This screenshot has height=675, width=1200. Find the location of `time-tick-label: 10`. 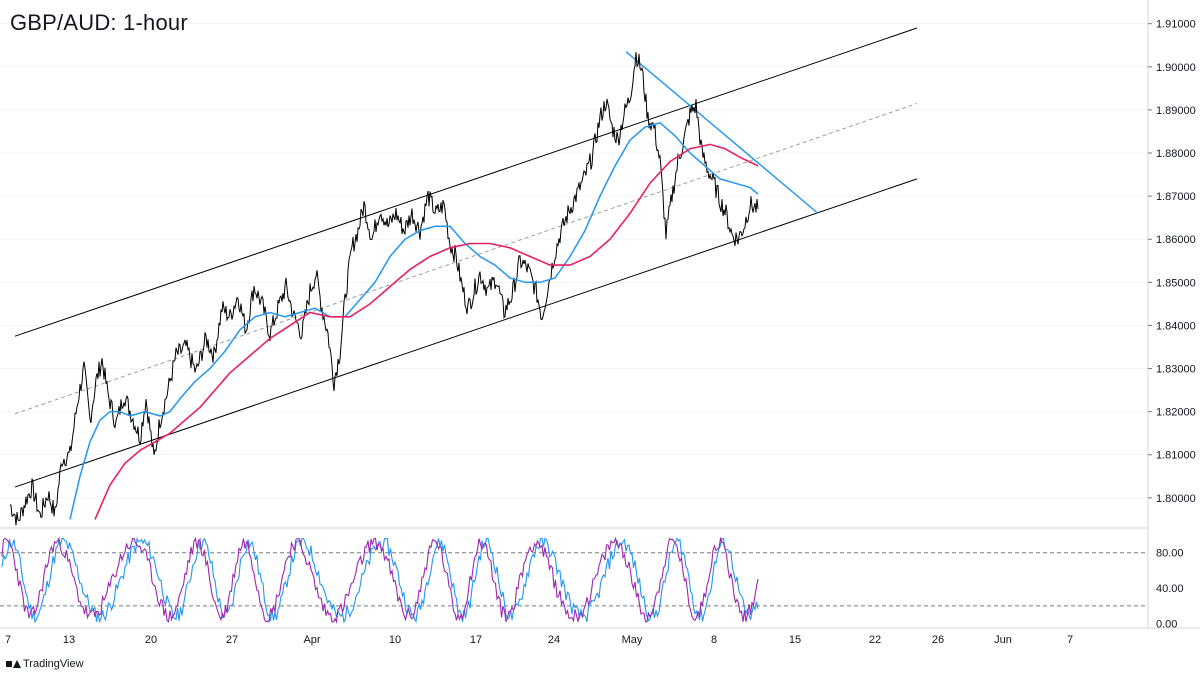

time-tick-label: 10 is located at coordinates (395, 640).